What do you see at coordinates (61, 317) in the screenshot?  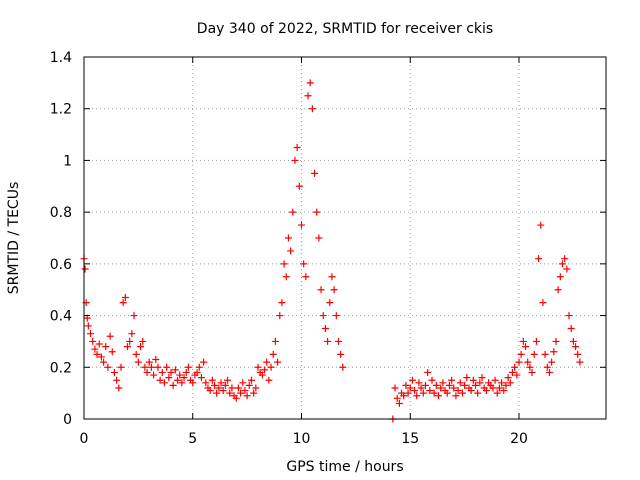 I see `y-tick-label: 0.4` at bounding box center [61, 317].